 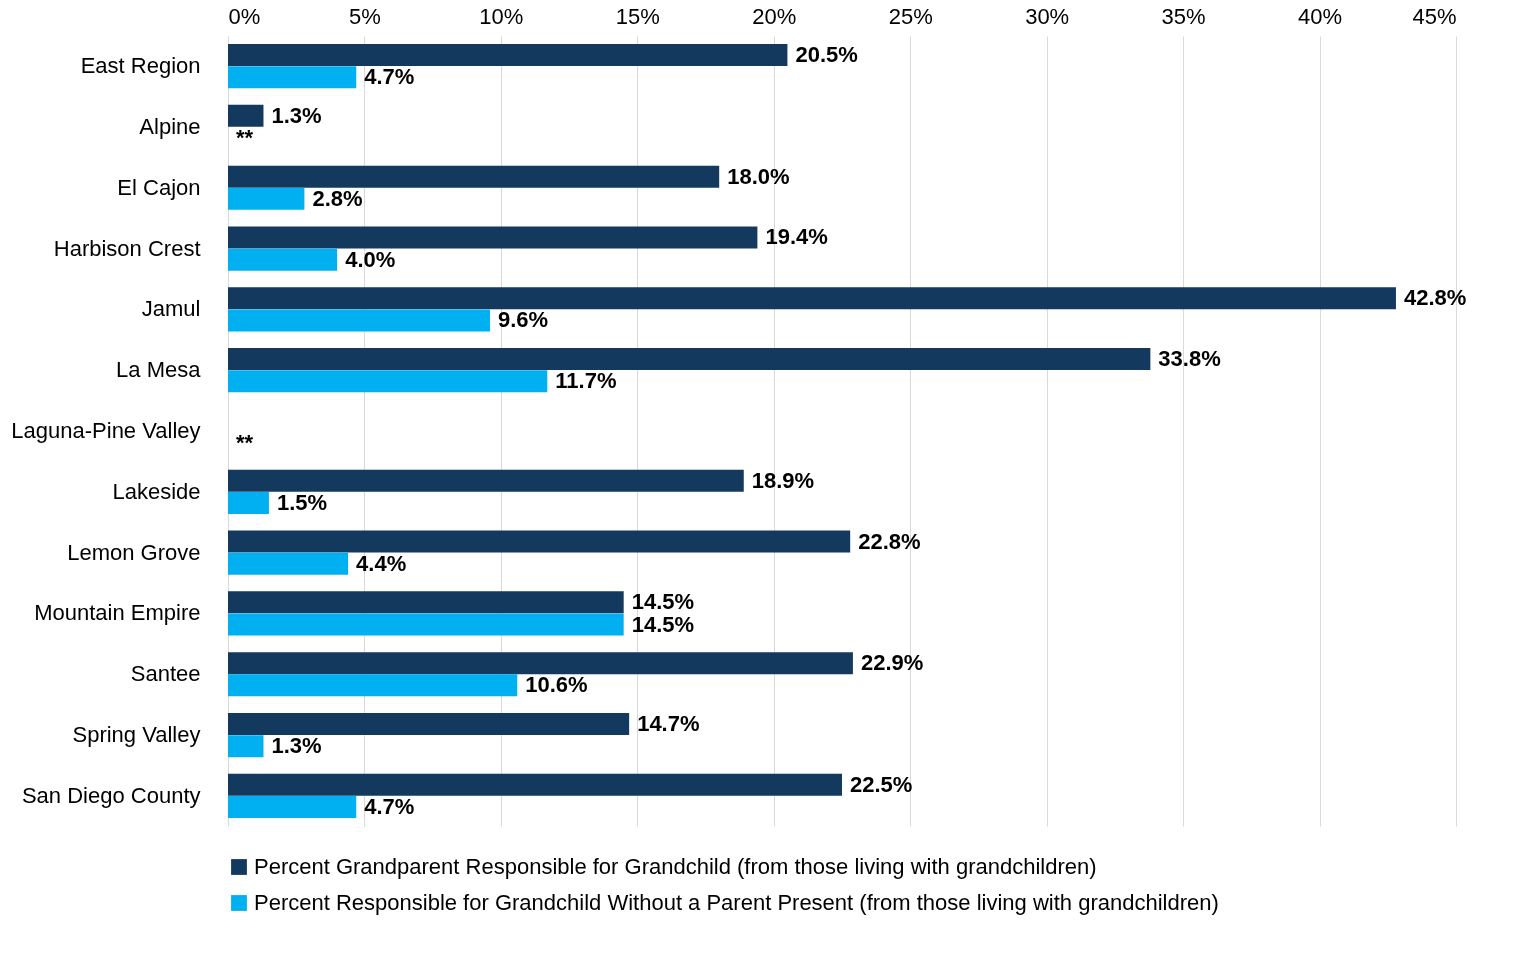 I want to click on y-tick-label: East Region, so click(x=140, y=66).